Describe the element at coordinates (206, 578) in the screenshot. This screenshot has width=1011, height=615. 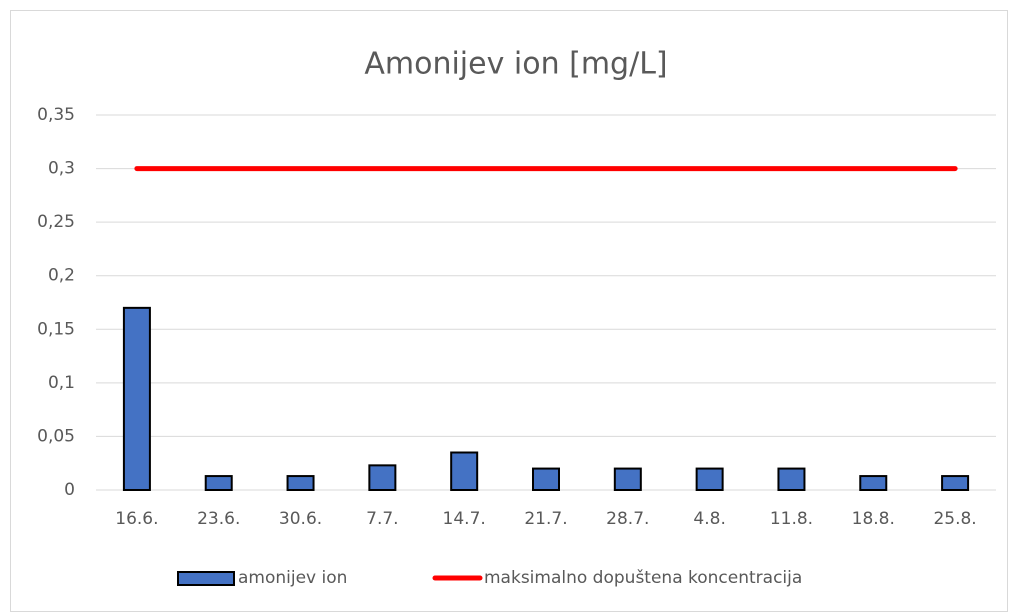
I see `legend-swatch` at that location.